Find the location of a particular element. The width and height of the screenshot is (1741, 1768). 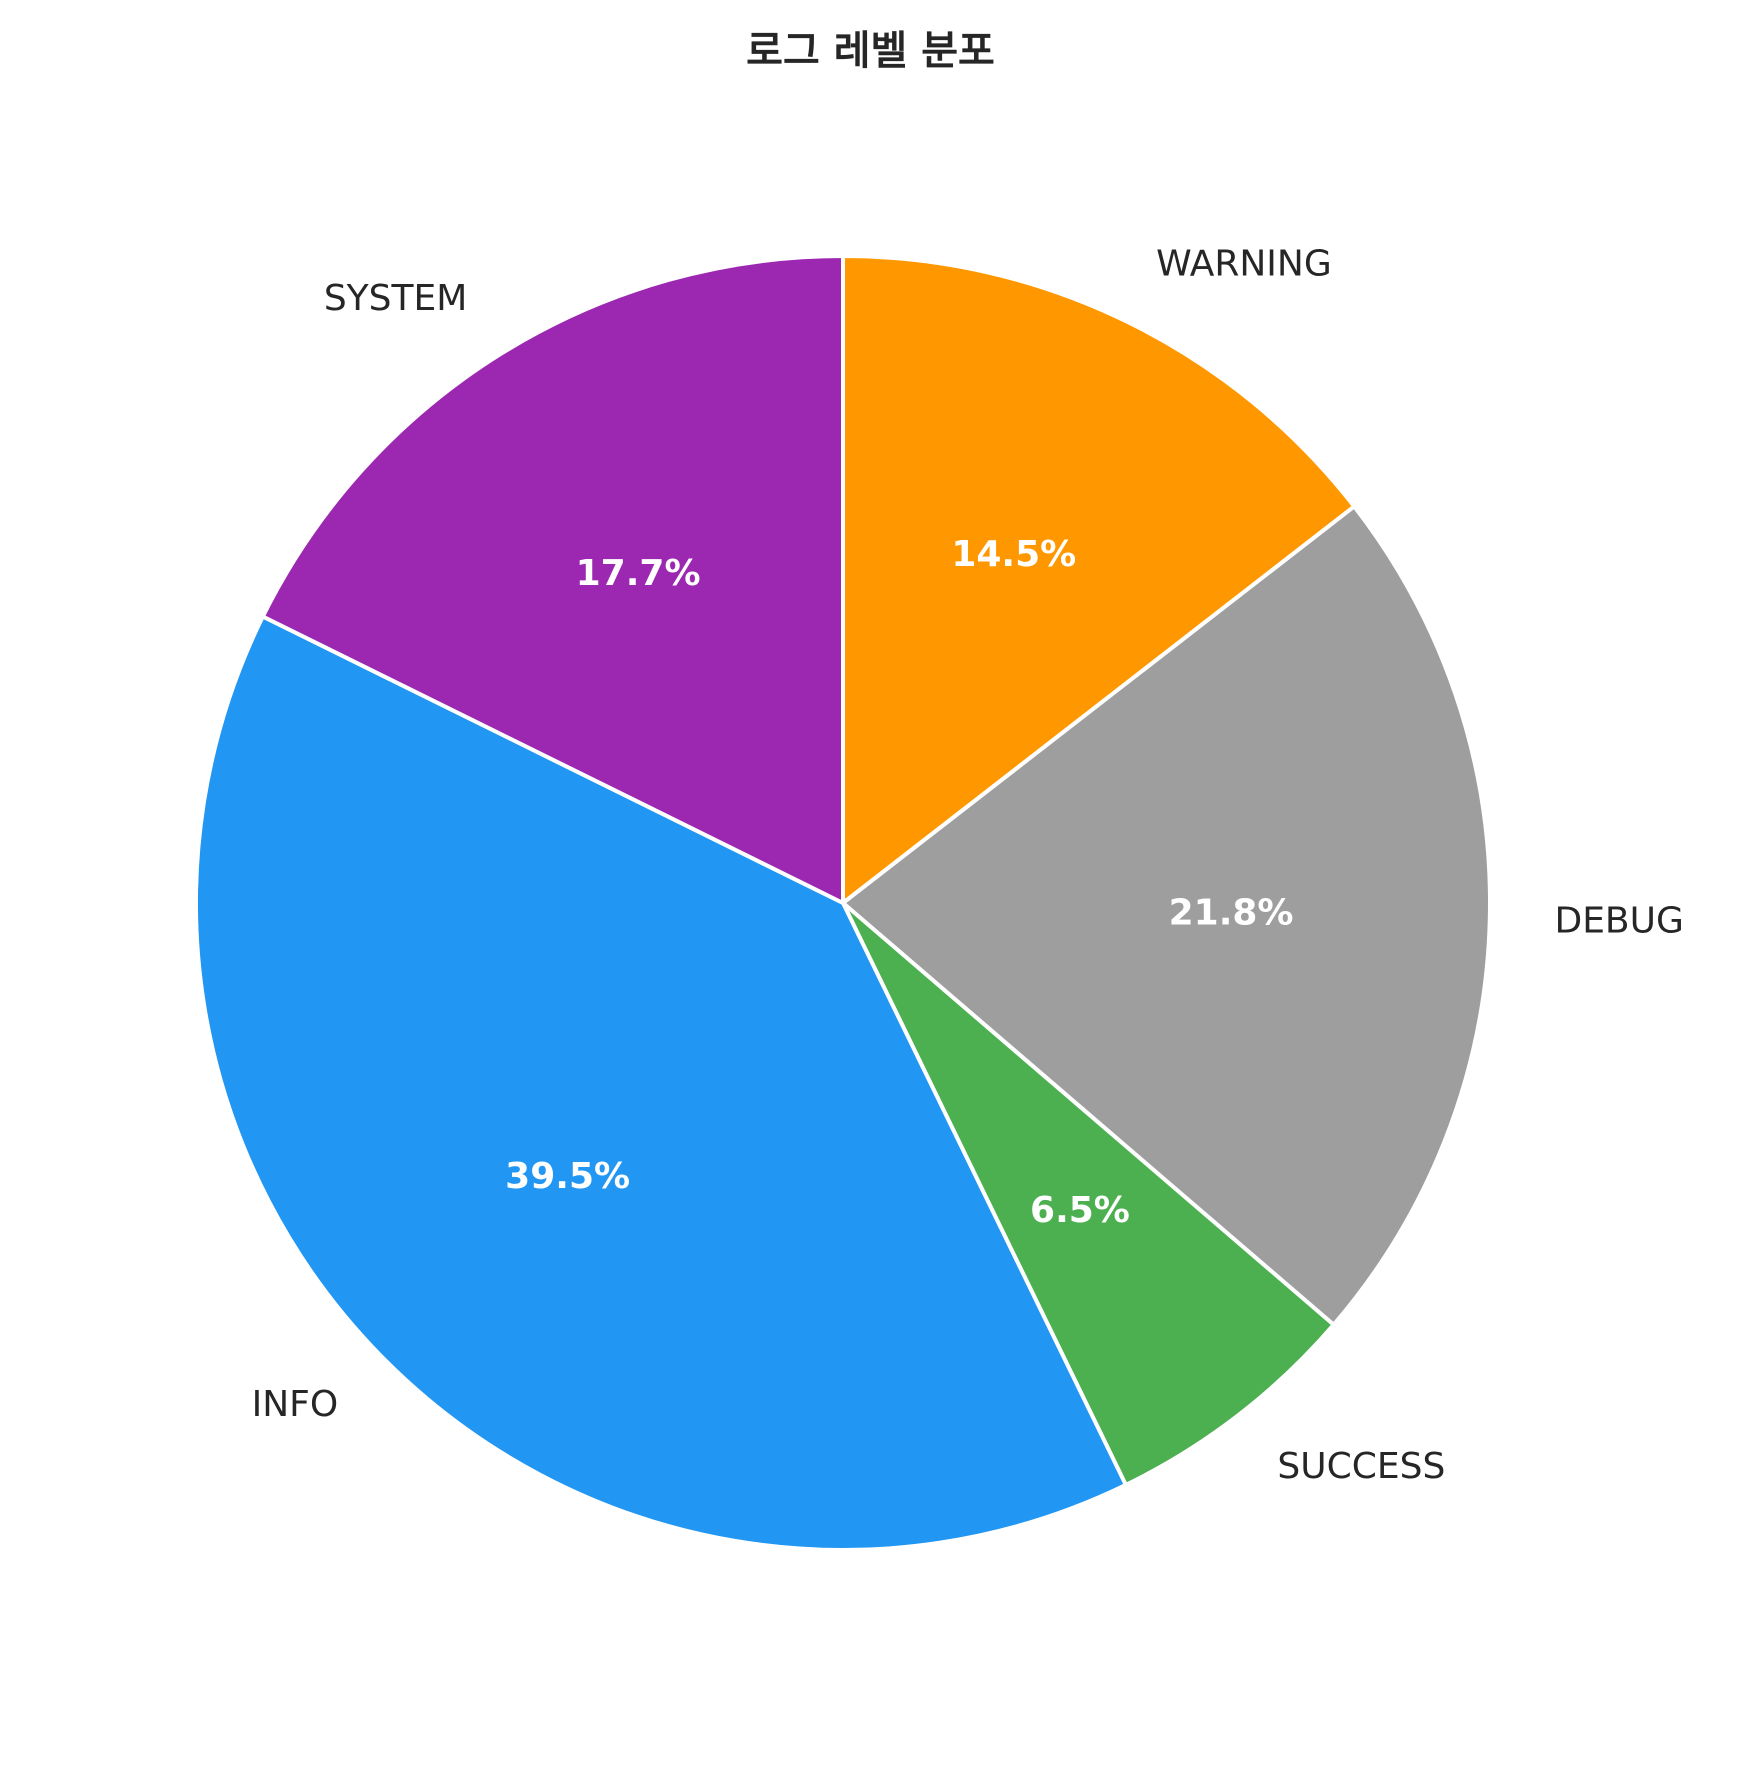

slice-label-warning: WARNING is located at coordinates (1244, 263).